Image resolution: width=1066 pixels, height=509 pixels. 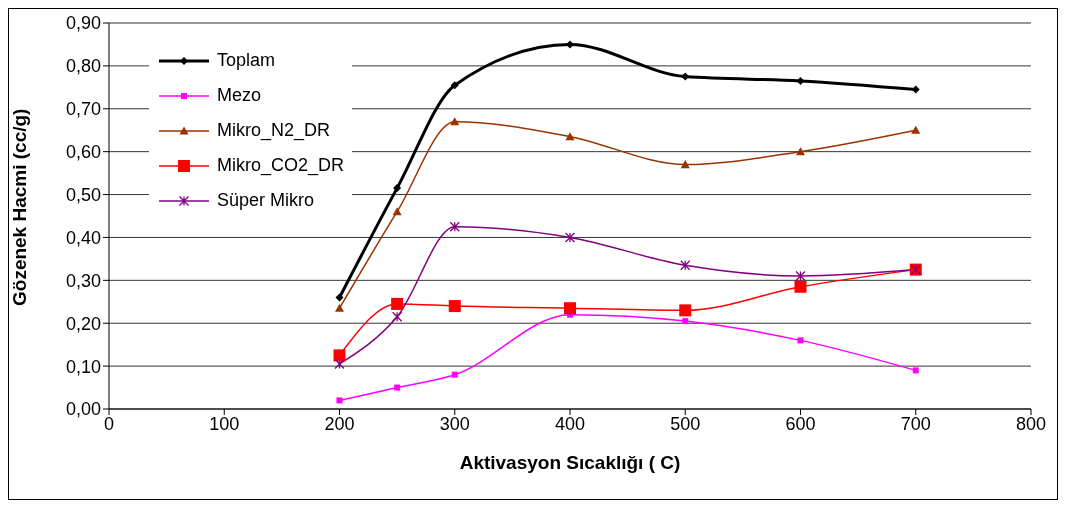 I want to click on x-tick-label: 100, so click(x=224, y=423).